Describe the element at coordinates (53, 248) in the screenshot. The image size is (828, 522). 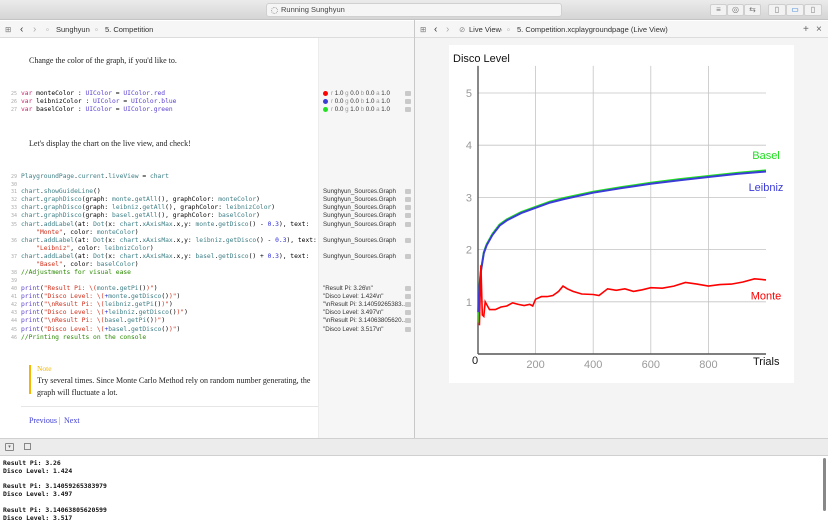
I see `code-token: "Leibniz"` at that location.